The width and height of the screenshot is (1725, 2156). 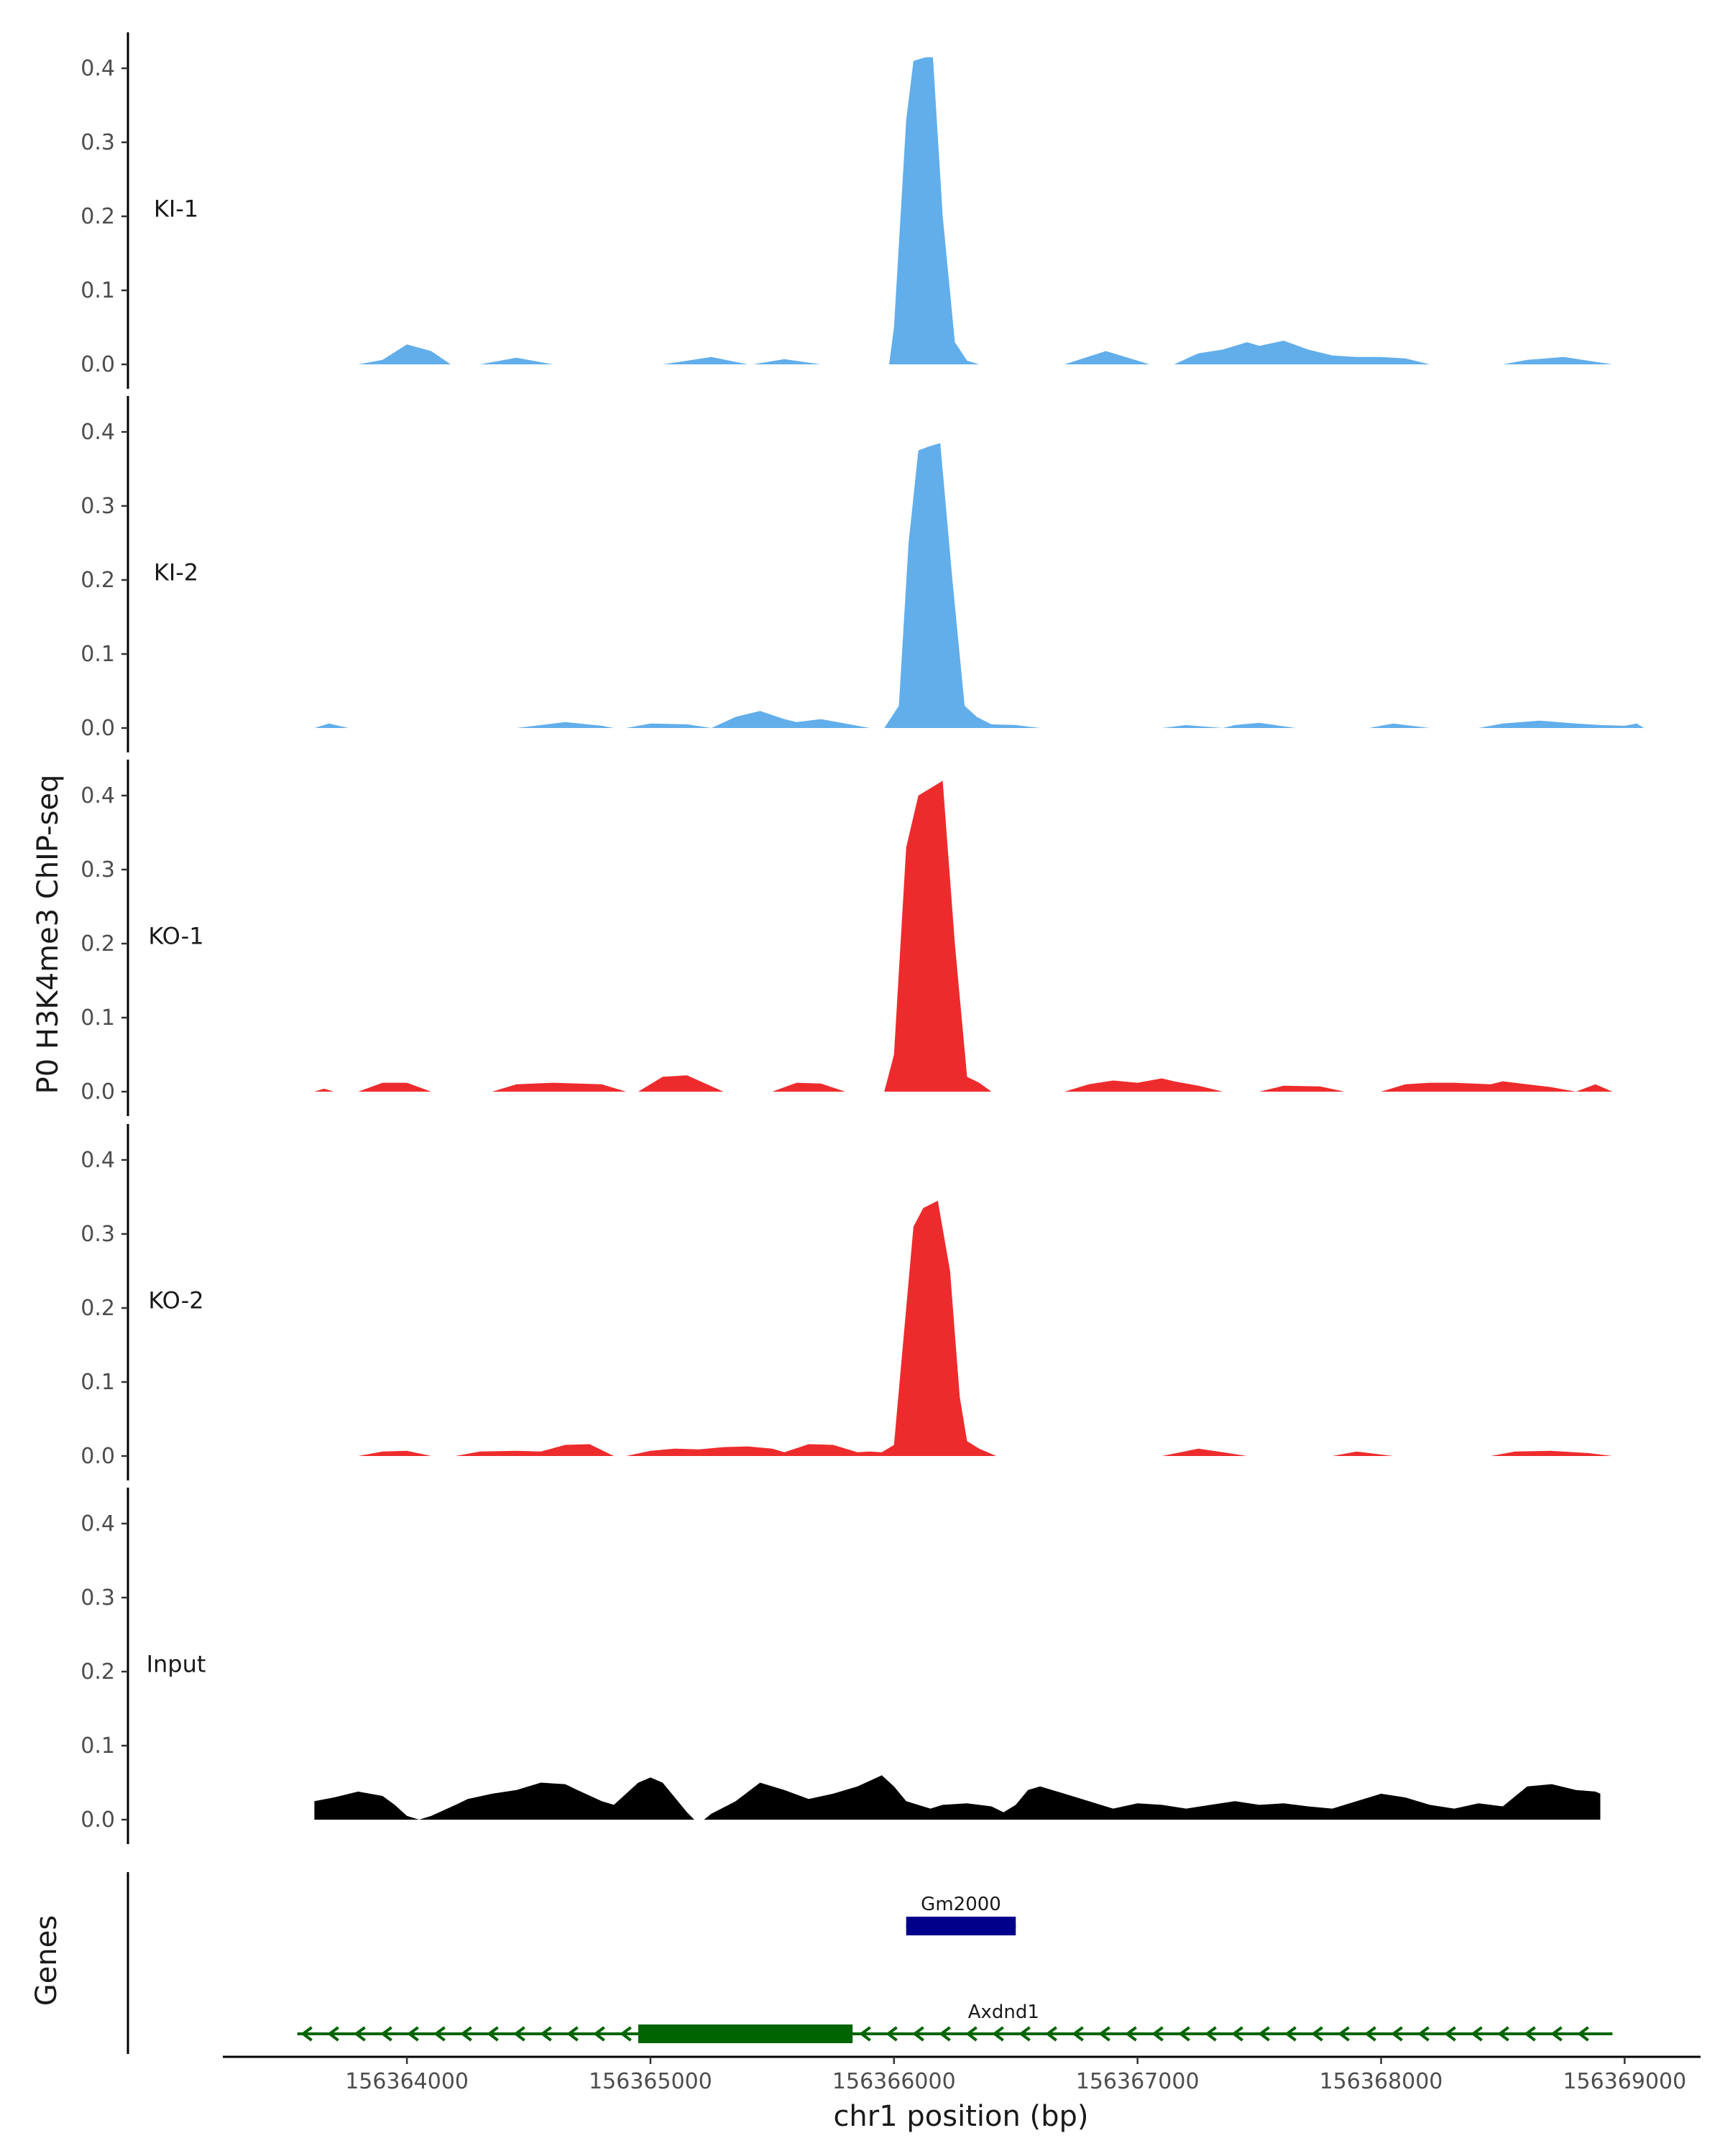 What do you see at coordinates (175, 937) in the screenshot?
I see `track-label: KO-1` at bounding box center [175, 937].